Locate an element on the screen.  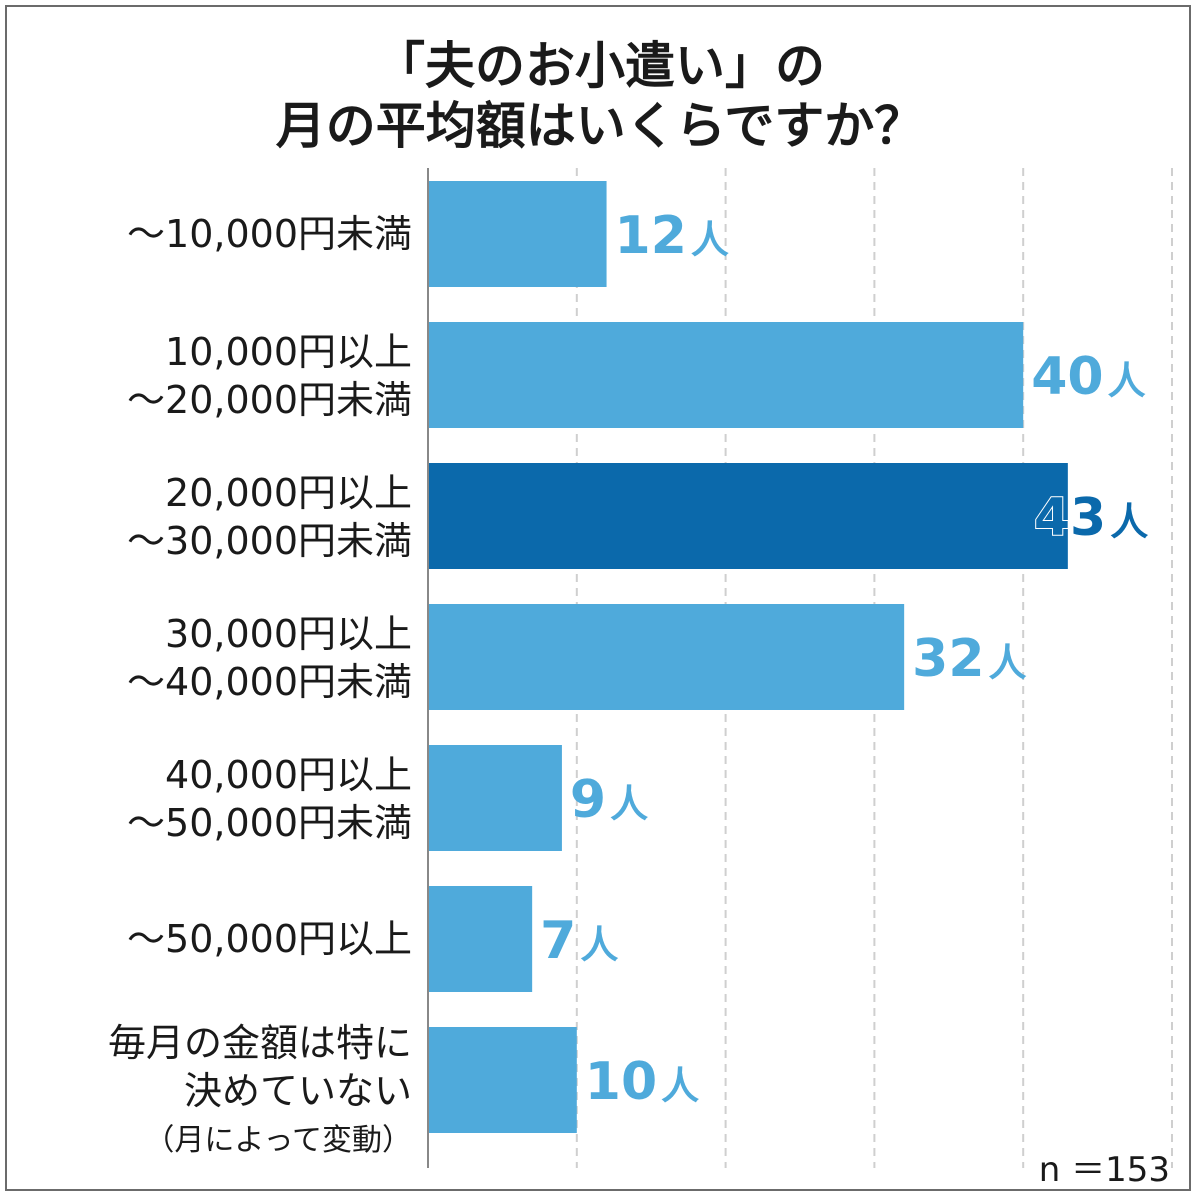
category-label-1-1: ～20,000円未満 is located at coordinates (269, 400).